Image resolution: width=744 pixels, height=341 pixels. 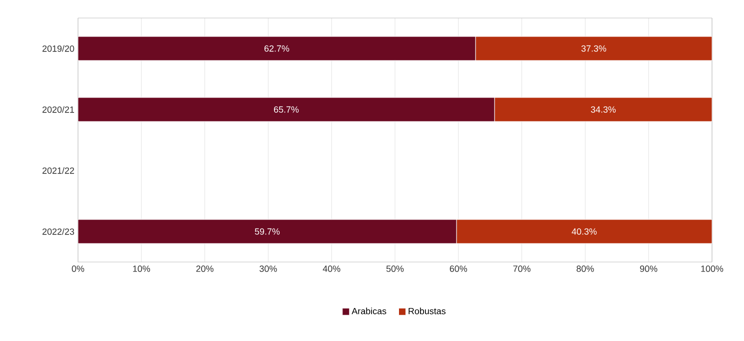 What do you see at coordinates (585, 269) in the screenshot?
I see `x-tick-label: 80%` at bounding box center [585, 269].